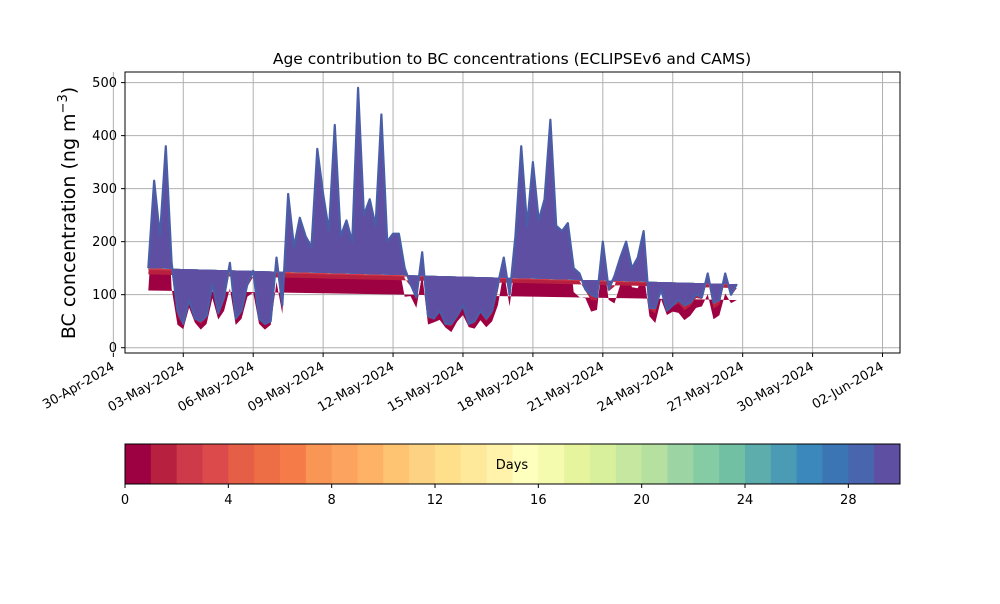 This screenshot has height=604, width=1000. I want to click on colorbar-tick-label: 8, so click(332, 500).